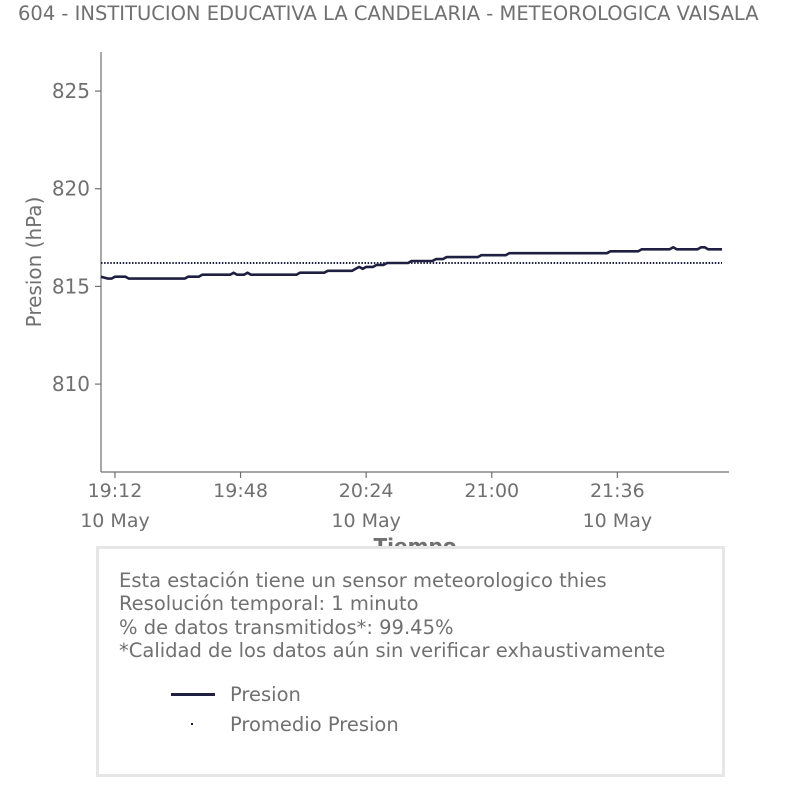 The height and width of the screenshot is (806, 806). Describe the element at coordinates (265, 694) in the screenshot. I see `legend-label-presion: Presion` at that location.